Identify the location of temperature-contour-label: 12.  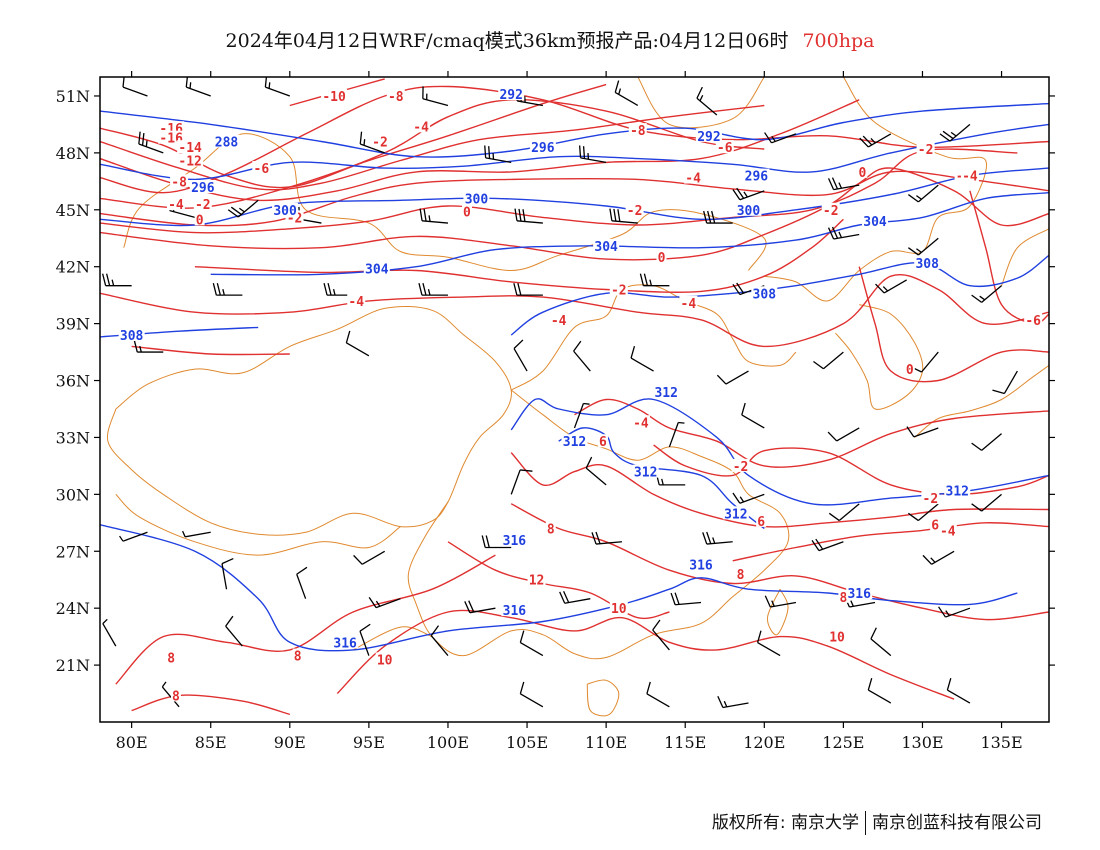
(537, 581).